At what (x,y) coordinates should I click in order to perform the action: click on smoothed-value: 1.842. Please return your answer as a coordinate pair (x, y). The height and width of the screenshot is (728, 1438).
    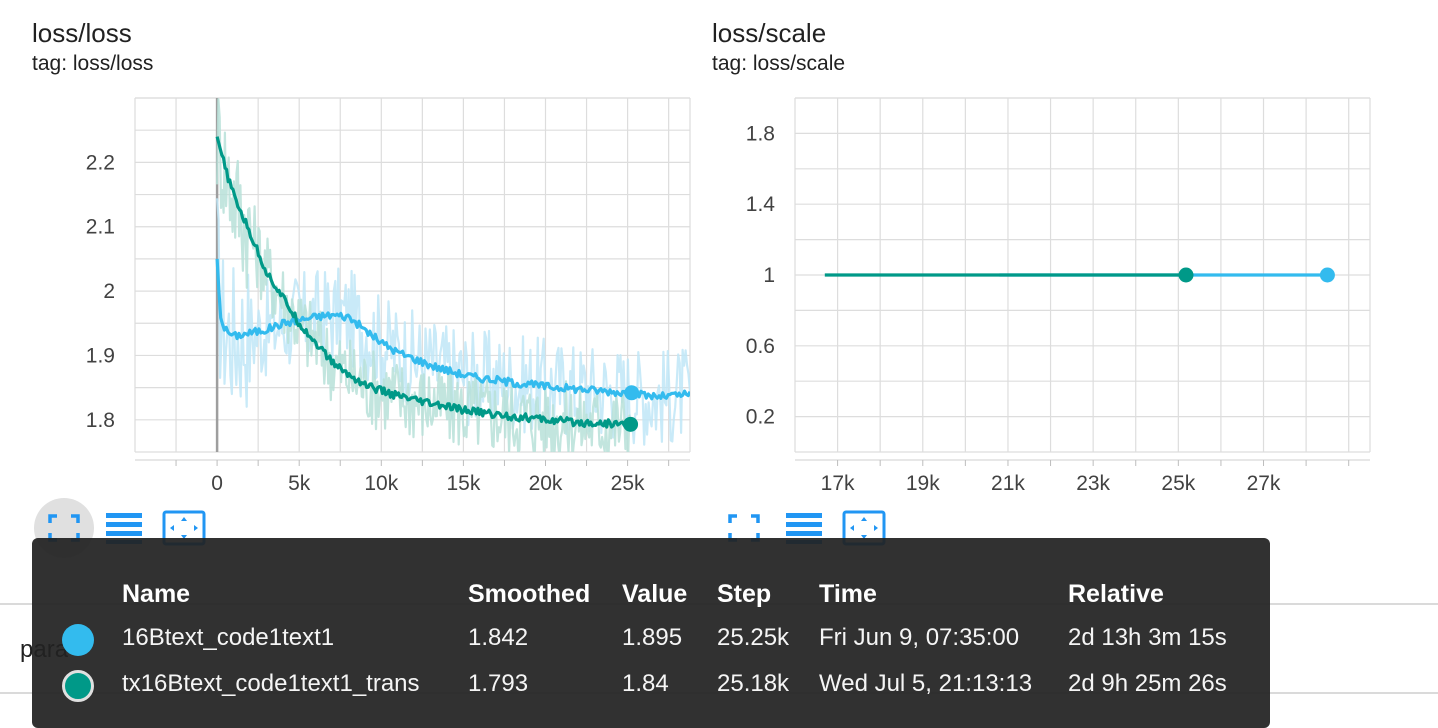
    Looking at the image, I should click on (498, 637).